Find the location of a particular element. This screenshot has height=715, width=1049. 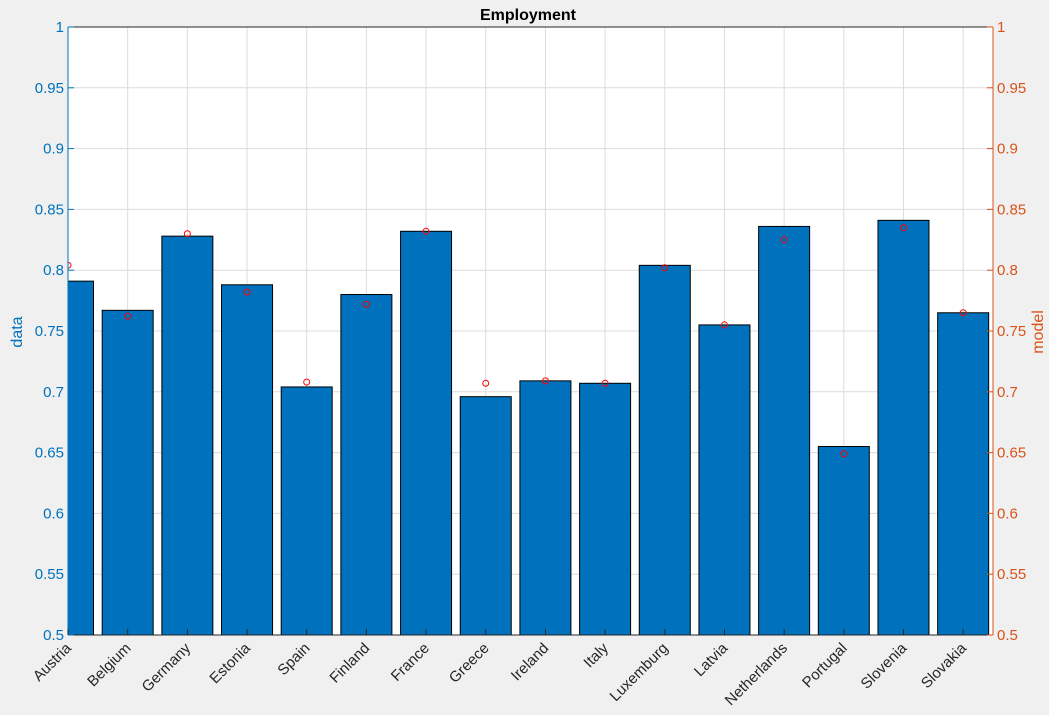

marker-italy is located at coordinates (605, 383).